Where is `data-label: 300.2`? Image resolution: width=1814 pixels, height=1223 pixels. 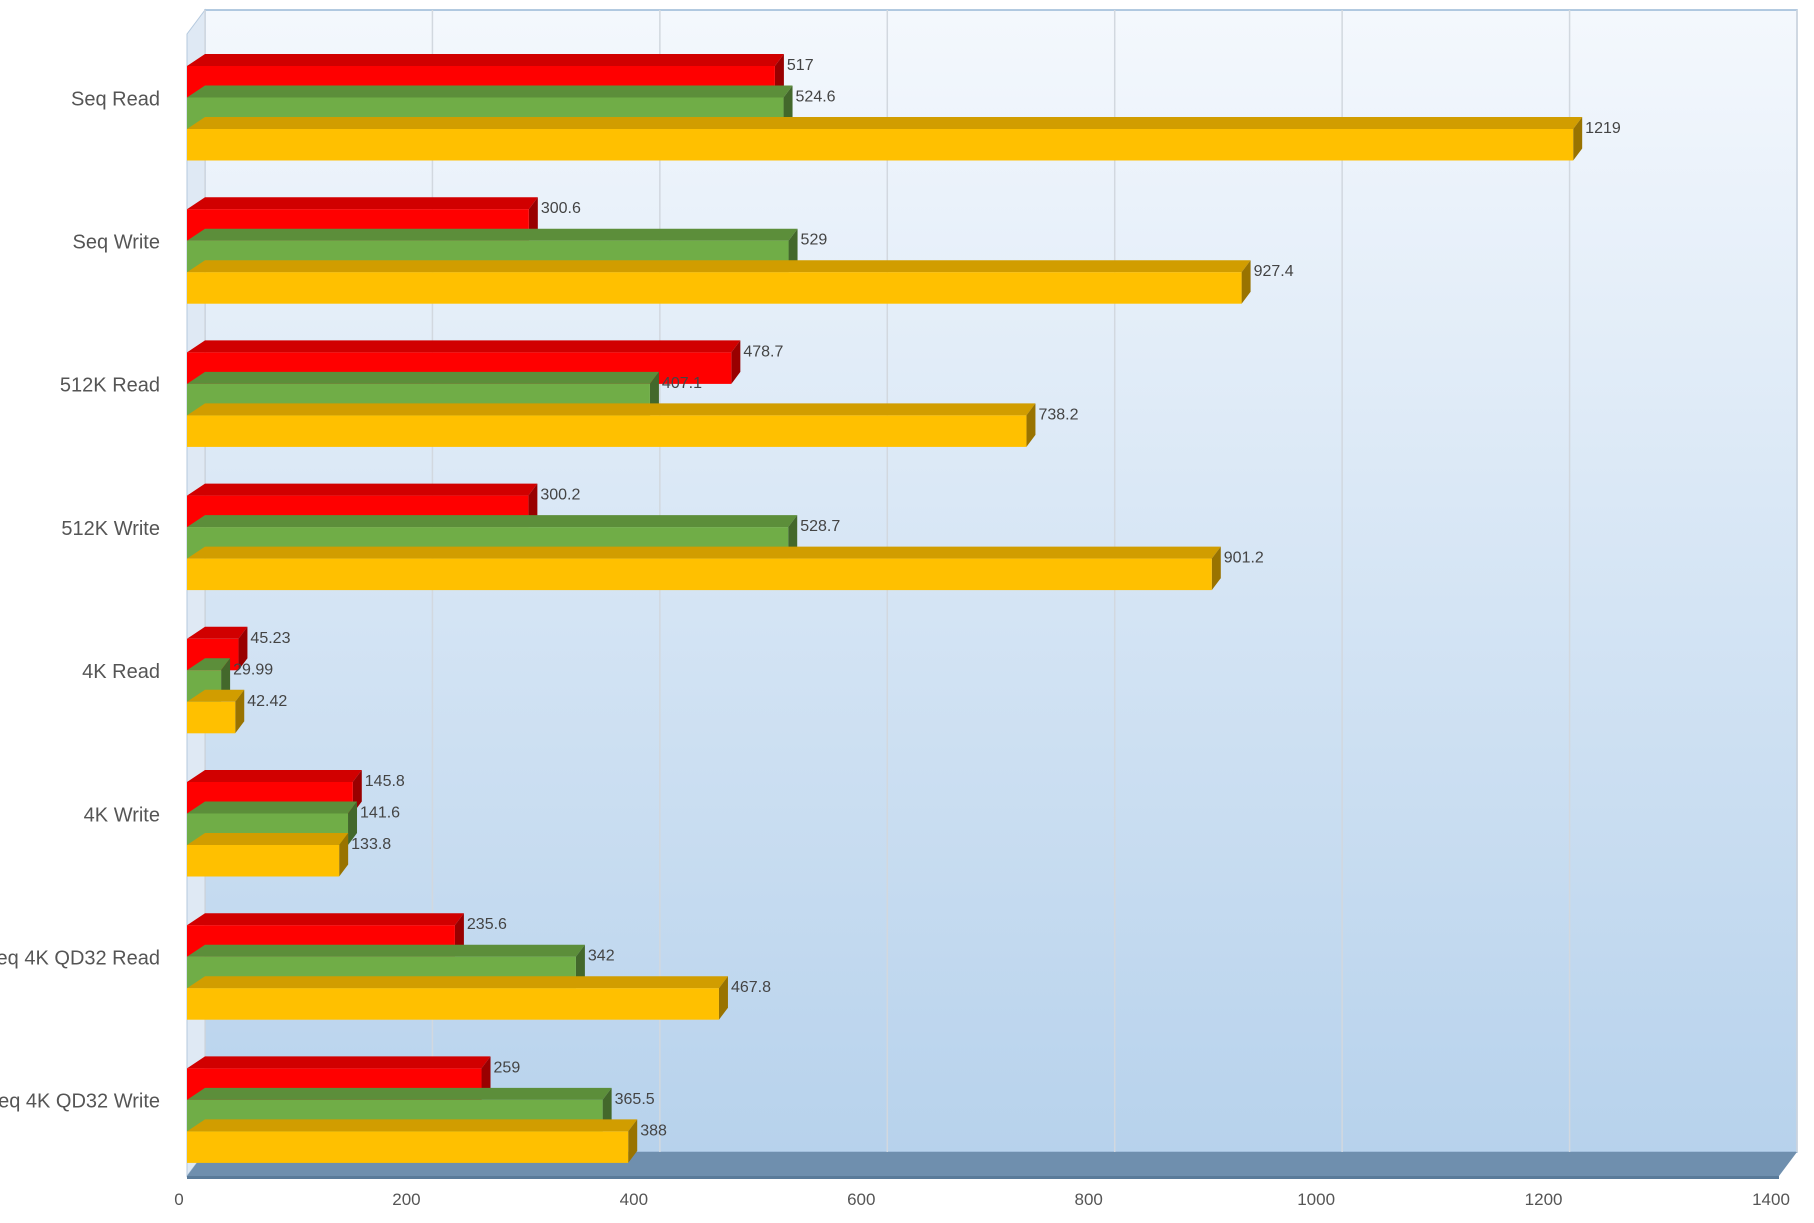
data-label: 300.2 is located at coordinates (560, 495).